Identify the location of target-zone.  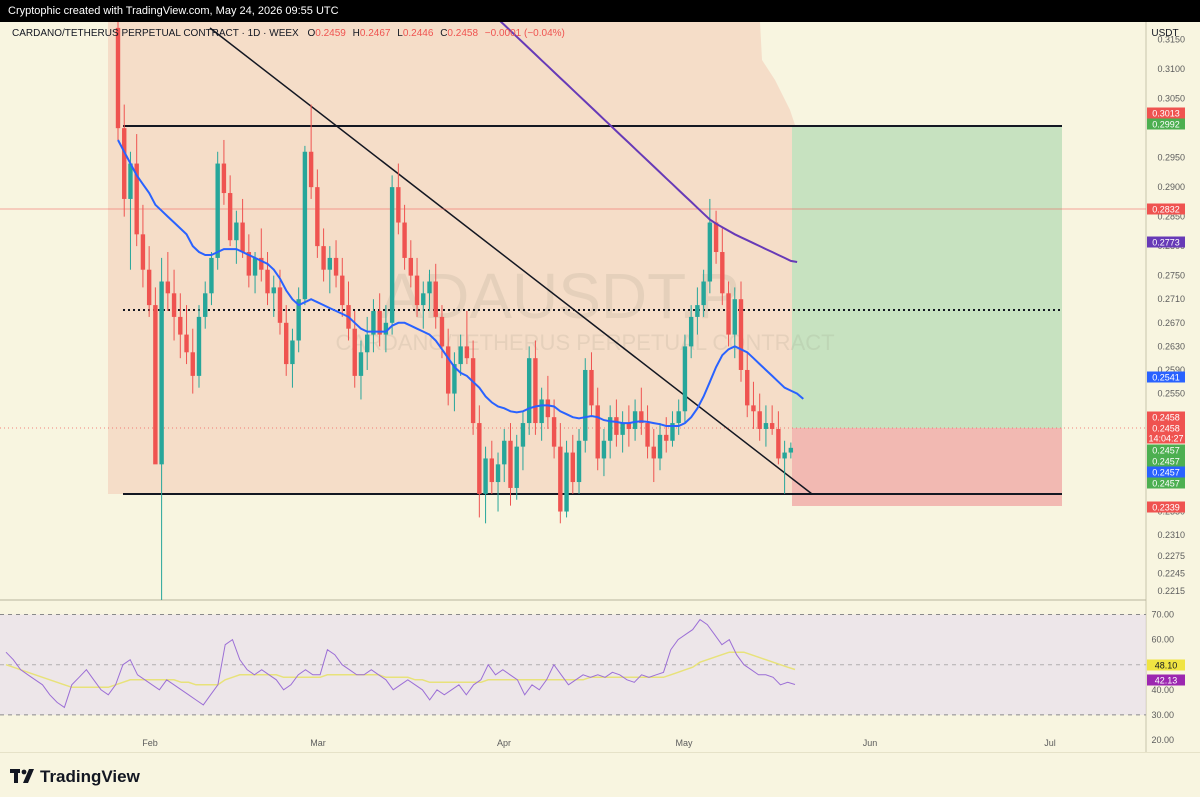
(927, 277).